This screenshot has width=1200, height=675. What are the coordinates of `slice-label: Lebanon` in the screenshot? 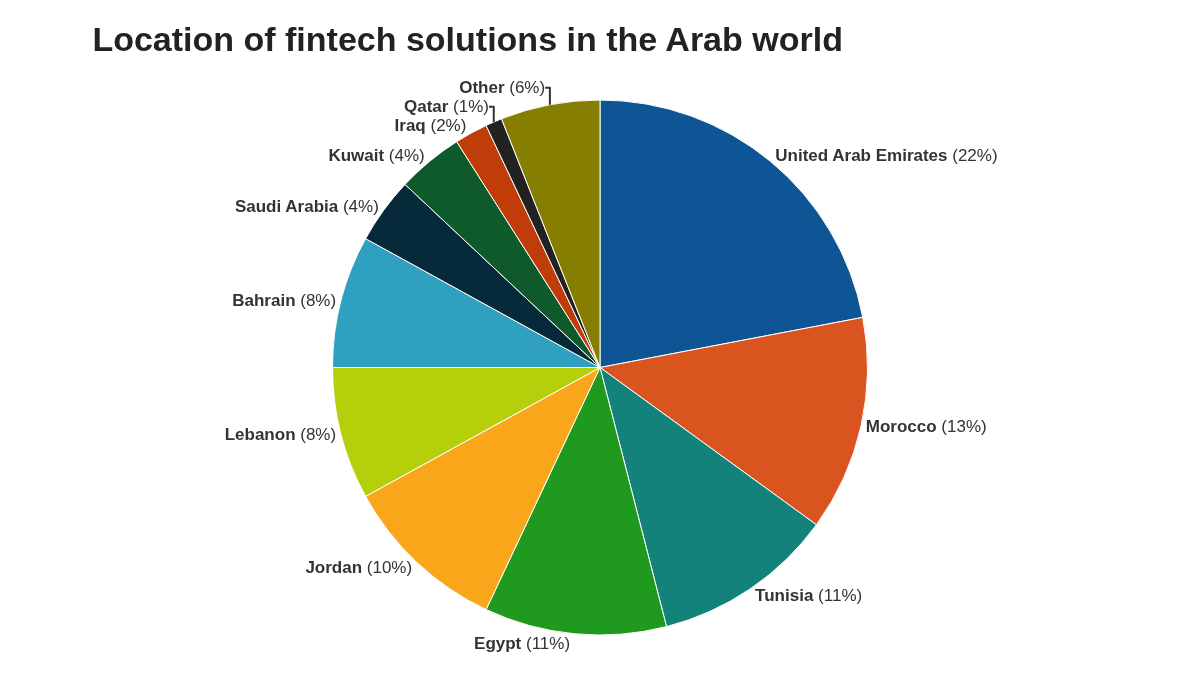 It's located at (260, 435).